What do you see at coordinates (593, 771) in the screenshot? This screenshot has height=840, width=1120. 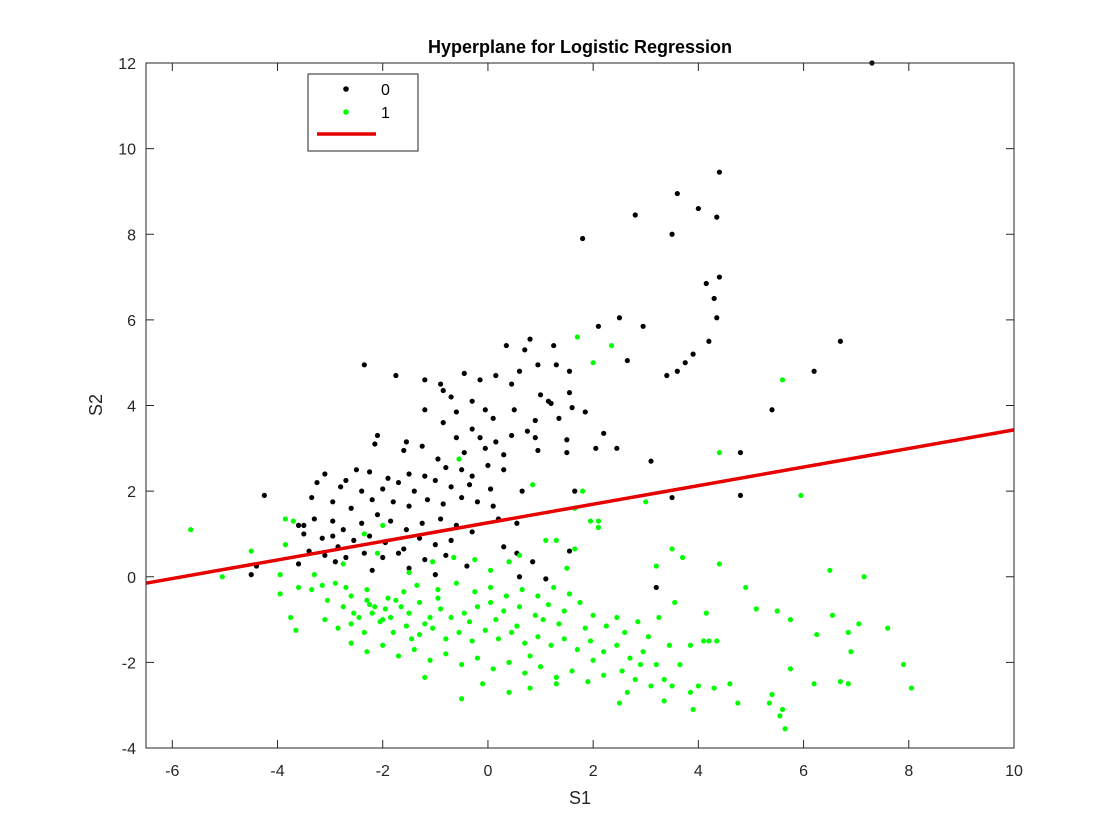 I see `x-tick-label: 2` at bounding box center [593, 771].